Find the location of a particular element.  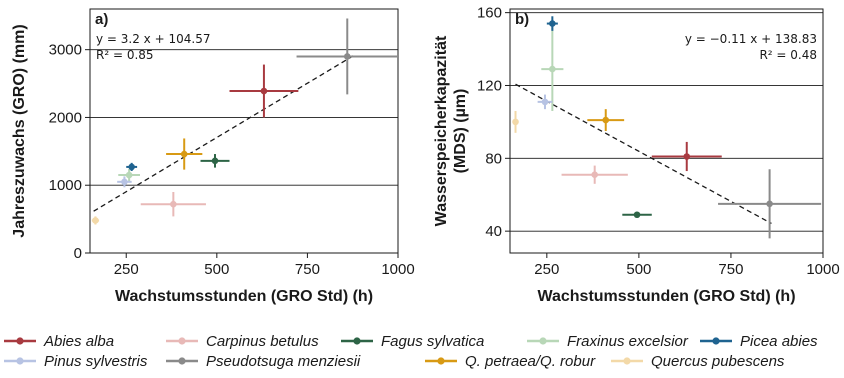

legend-label: Abies alba is located at coordinates (78, 341).